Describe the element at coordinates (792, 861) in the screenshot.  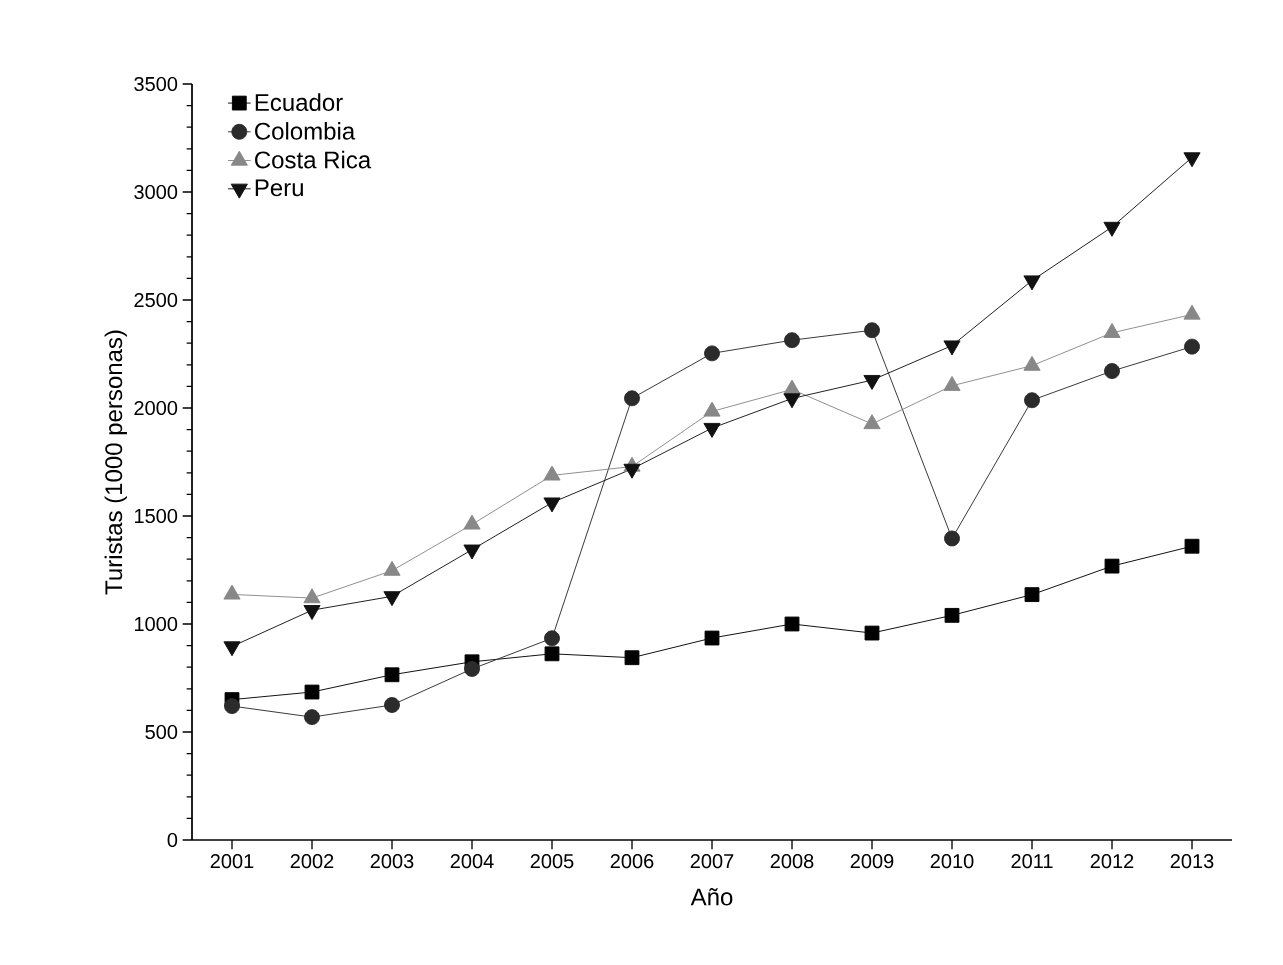
I see `x-tick-label: 2008` at that location.